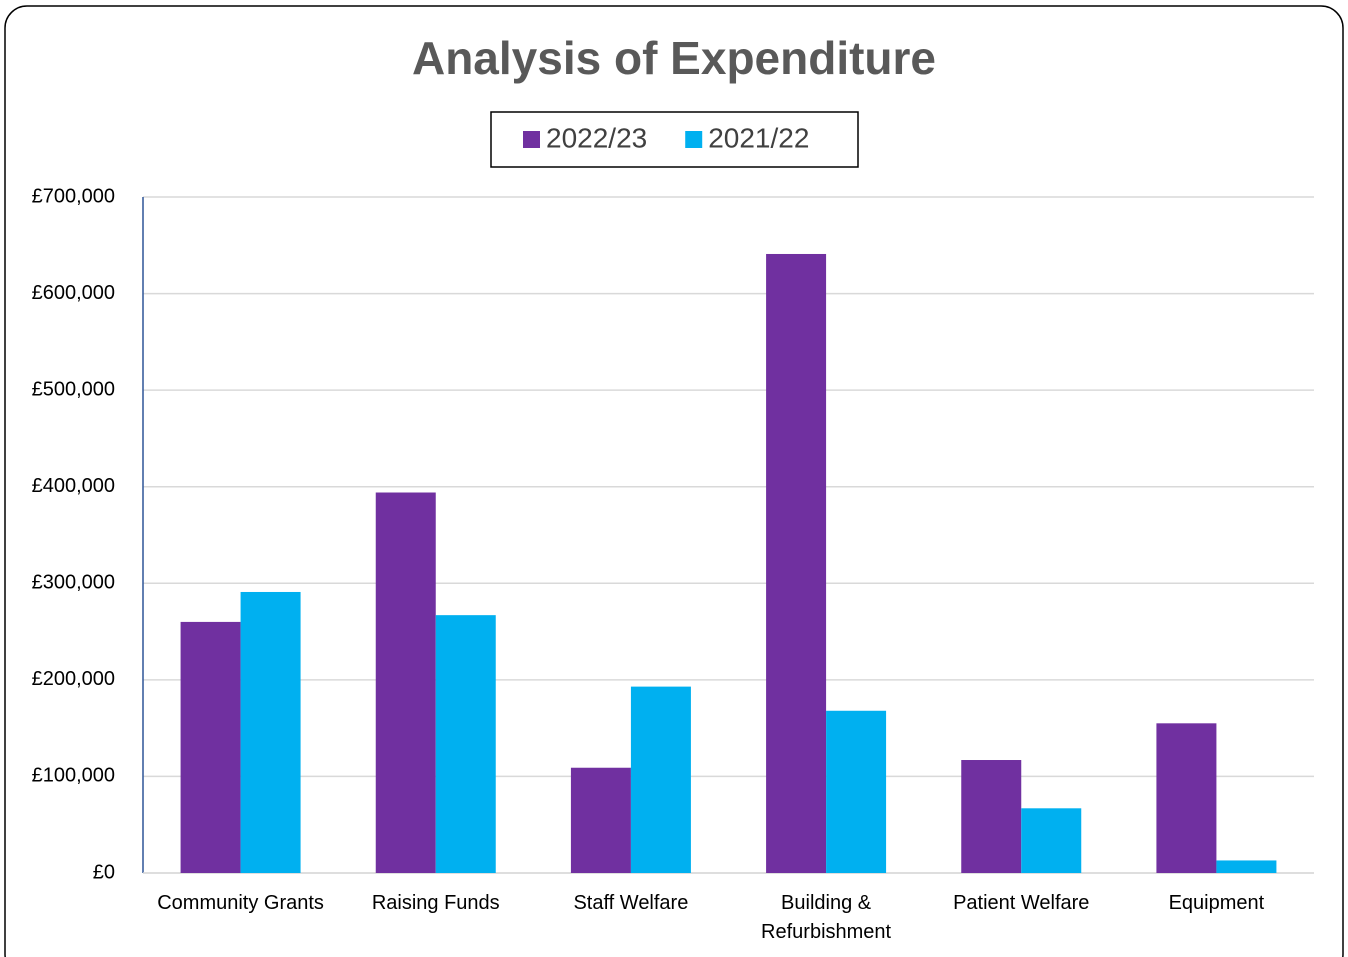  What do you see at coordinates (1021, 903) in the screenshot?
I see `x-tick-label: Patient Welfare` at bounding box center [1021, 903].